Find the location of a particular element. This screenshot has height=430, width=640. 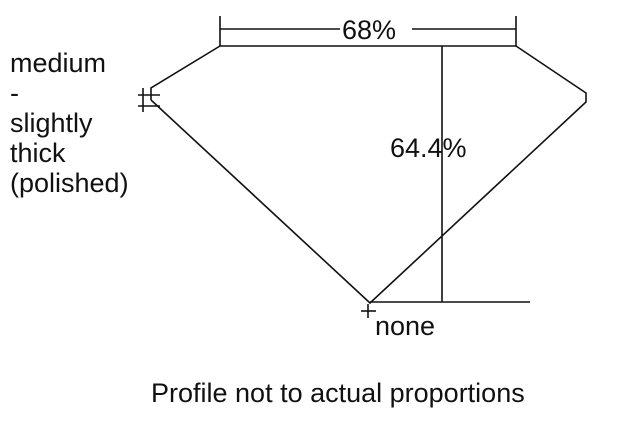

girdle-label-line: thick is located at coordinates (38, 153).